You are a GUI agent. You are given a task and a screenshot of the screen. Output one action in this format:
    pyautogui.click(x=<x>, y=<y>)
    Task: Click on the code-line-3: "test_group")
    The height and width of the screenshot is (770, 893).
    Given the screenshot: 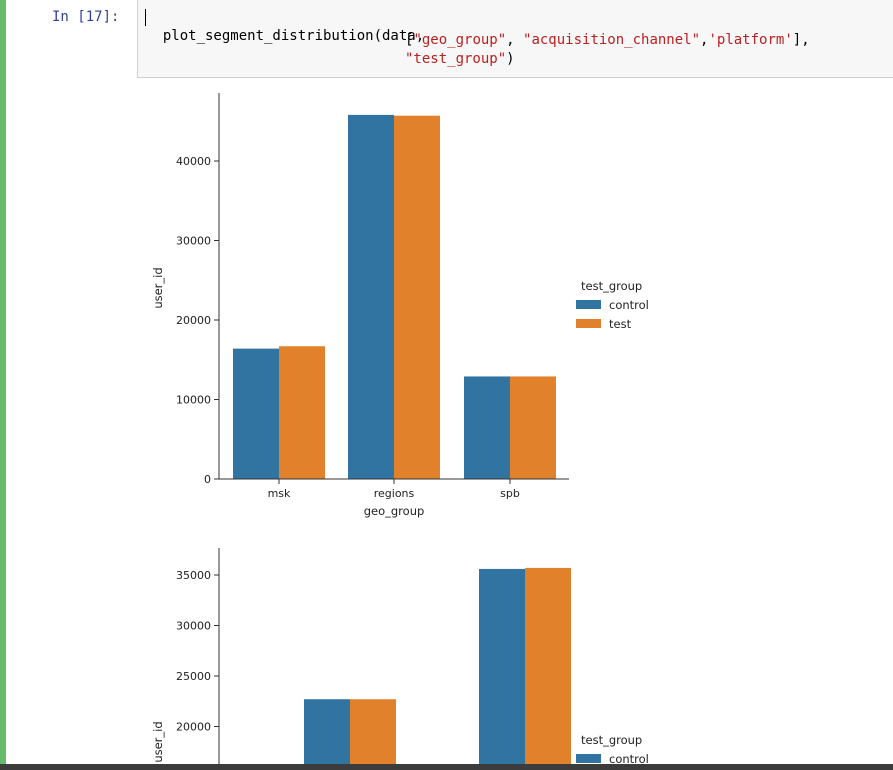 What is the action you would take?
    pyautogui.click(x=460, y=59)
    